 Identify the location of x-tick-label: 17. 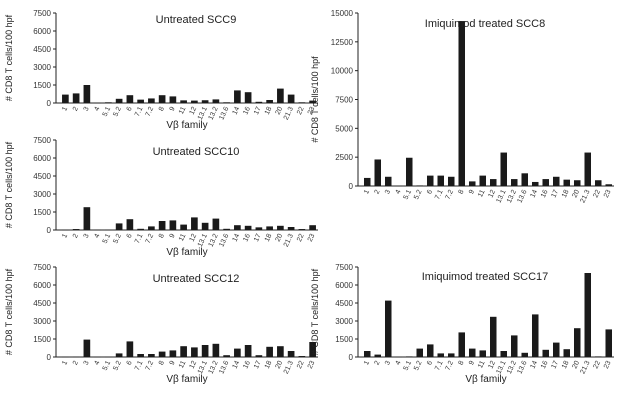
(555, 365).